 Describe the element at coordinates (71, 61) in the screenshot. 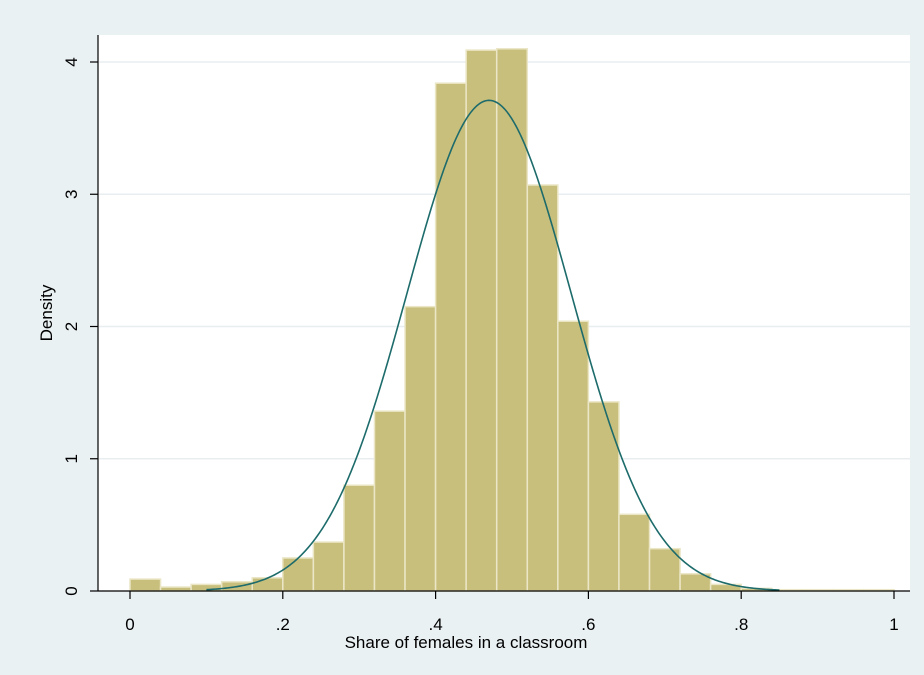

I see `y-tick-label: 4` at that location.